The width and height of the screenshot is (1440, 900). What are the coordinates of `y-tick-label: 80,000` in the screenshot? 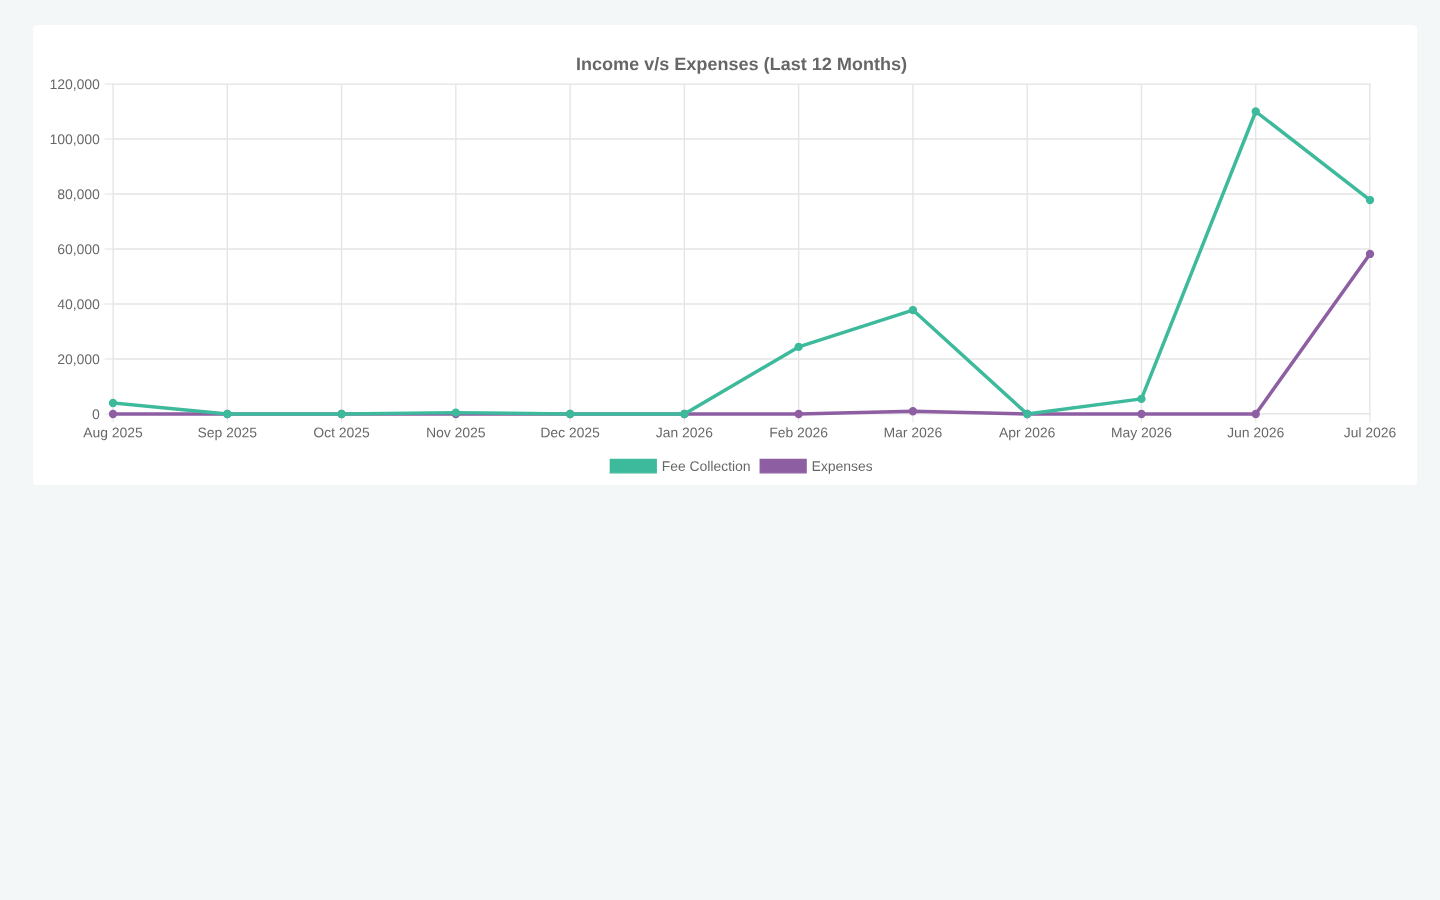 It's located at (78, 195).